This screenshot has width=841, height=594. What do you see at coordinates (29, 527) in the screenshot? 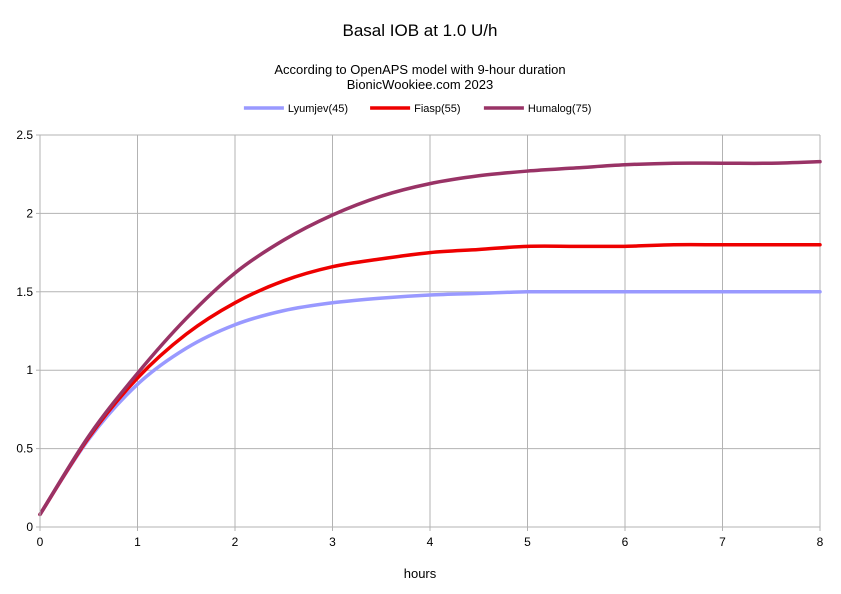
I see `y-tick-label: 0` at bounding box center [29, 527].